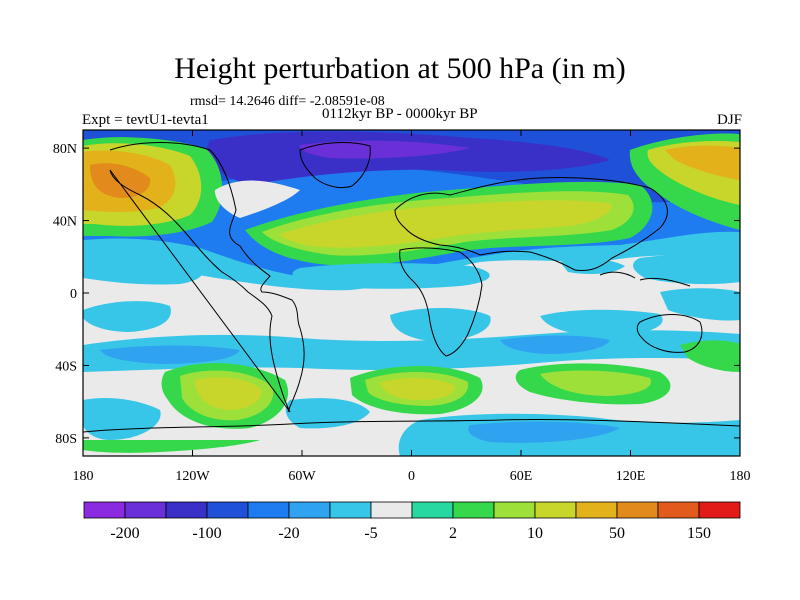 The image size is (800, 600). Describe the element at coordinates (66, 439) in the screenshot. I see `lat-tick-label: 80S` at that location.